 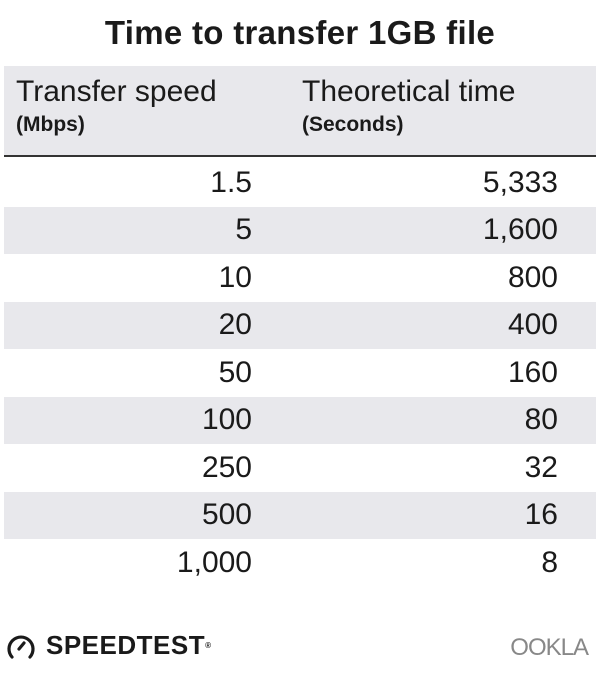 I want to click on time-cell: 8, so click(x=549, y=562).